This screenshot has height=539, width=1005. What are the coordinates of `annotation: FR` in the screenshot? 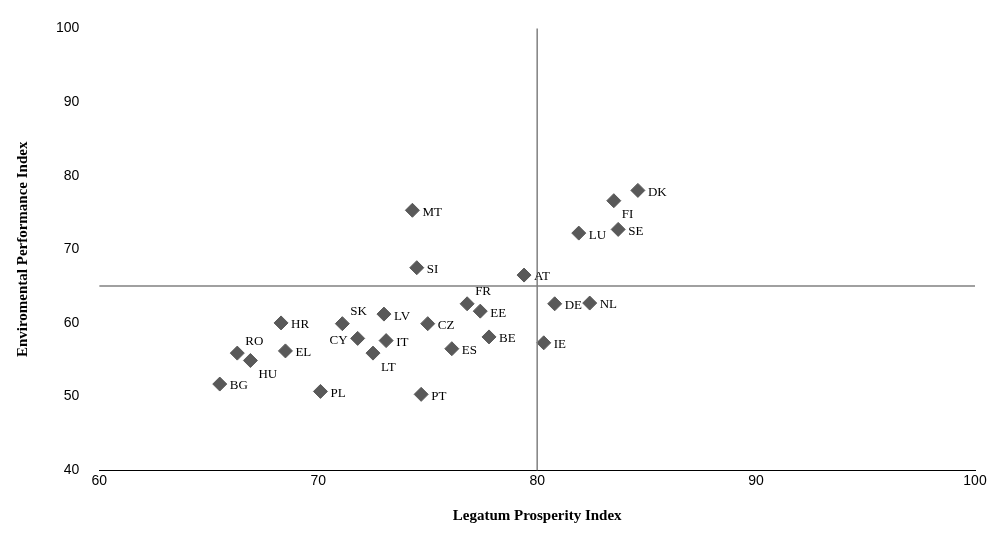 It's located at (483, 291).